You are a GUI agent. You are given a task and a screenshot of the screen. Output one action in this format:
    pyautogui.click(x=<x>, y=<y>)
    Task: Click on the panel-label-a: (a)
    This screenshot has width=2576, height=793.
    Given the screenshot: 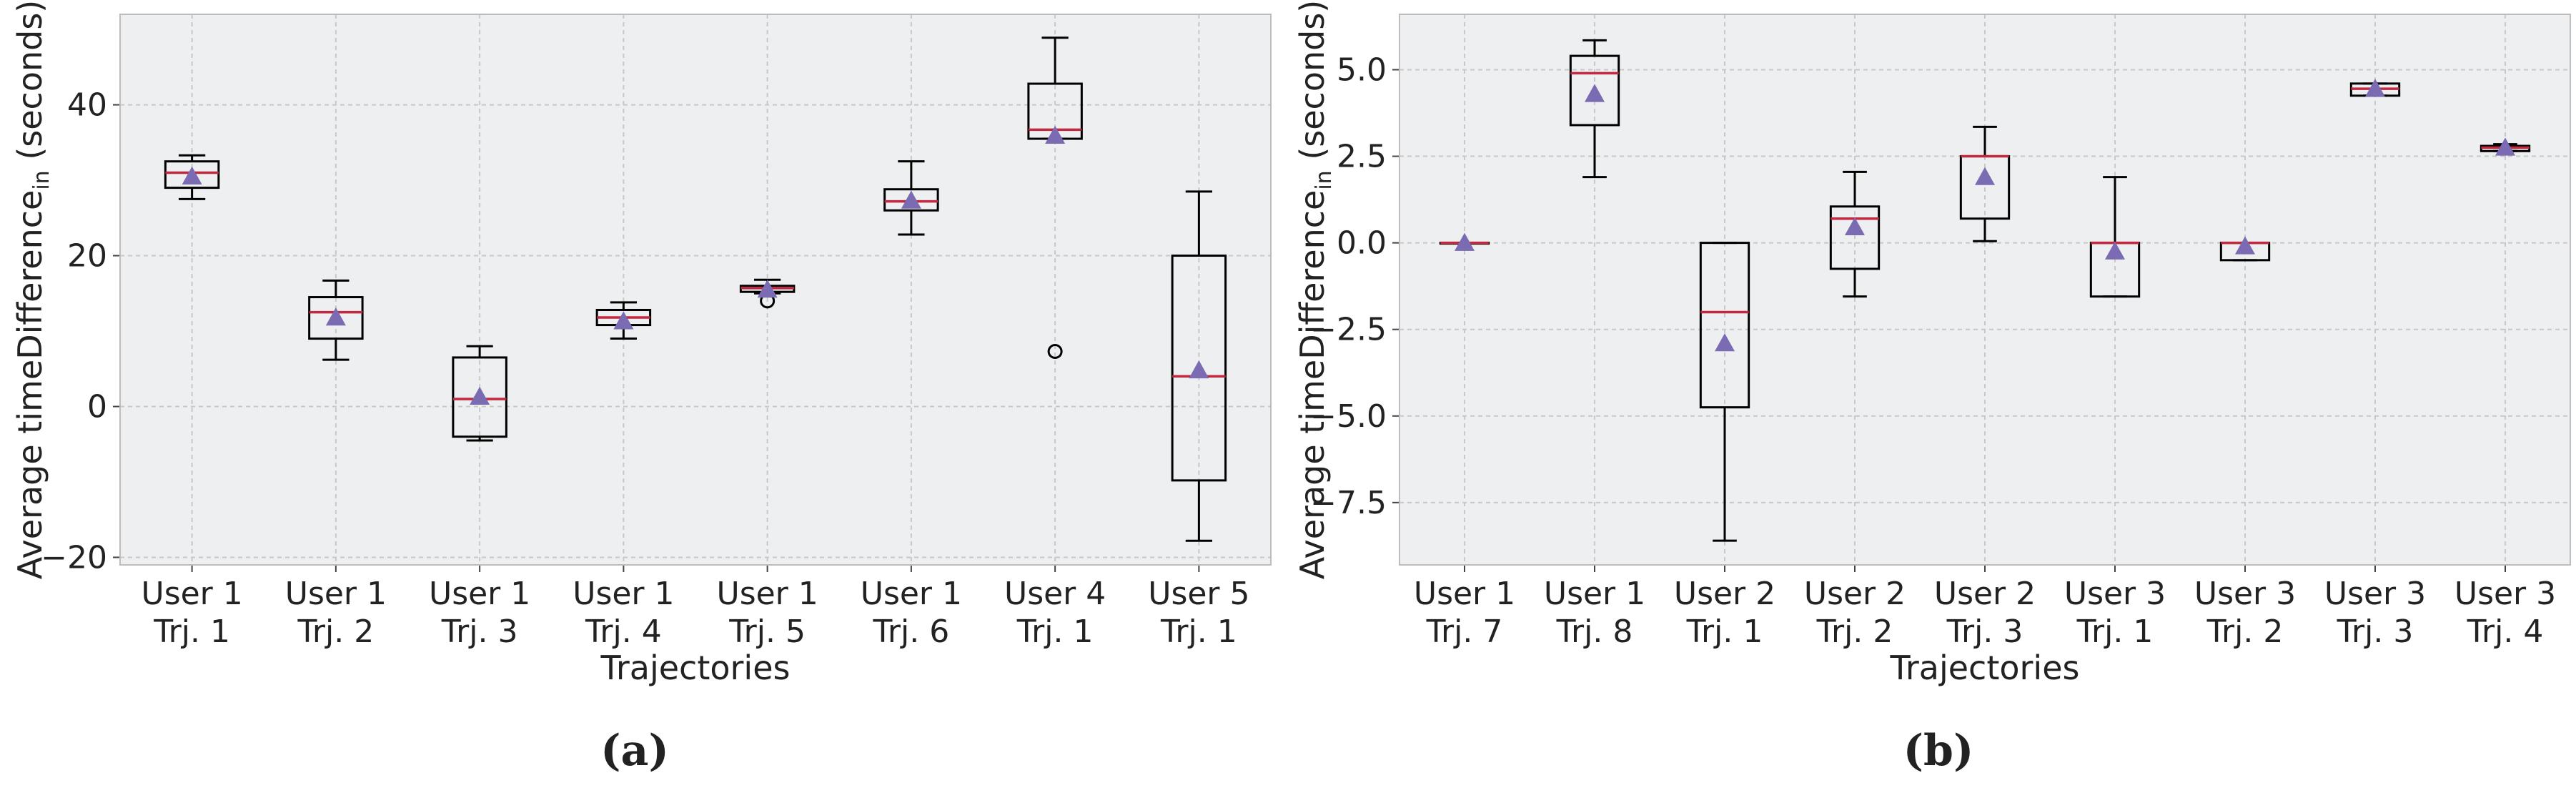 What is the action you would take?
    pyautogui.click(x=634, y=751)
    